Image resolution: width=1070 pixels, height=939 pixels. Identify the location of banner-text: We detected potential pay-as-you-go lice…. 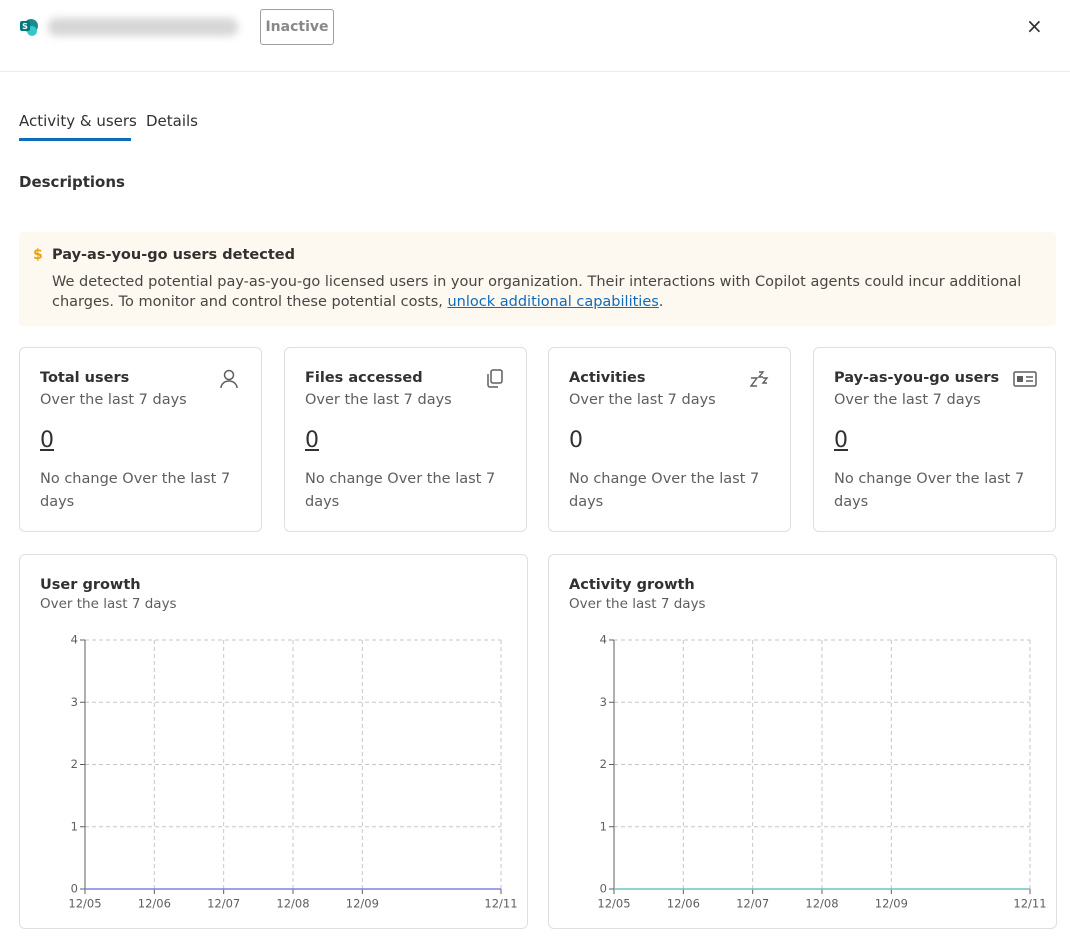
(537, 292).